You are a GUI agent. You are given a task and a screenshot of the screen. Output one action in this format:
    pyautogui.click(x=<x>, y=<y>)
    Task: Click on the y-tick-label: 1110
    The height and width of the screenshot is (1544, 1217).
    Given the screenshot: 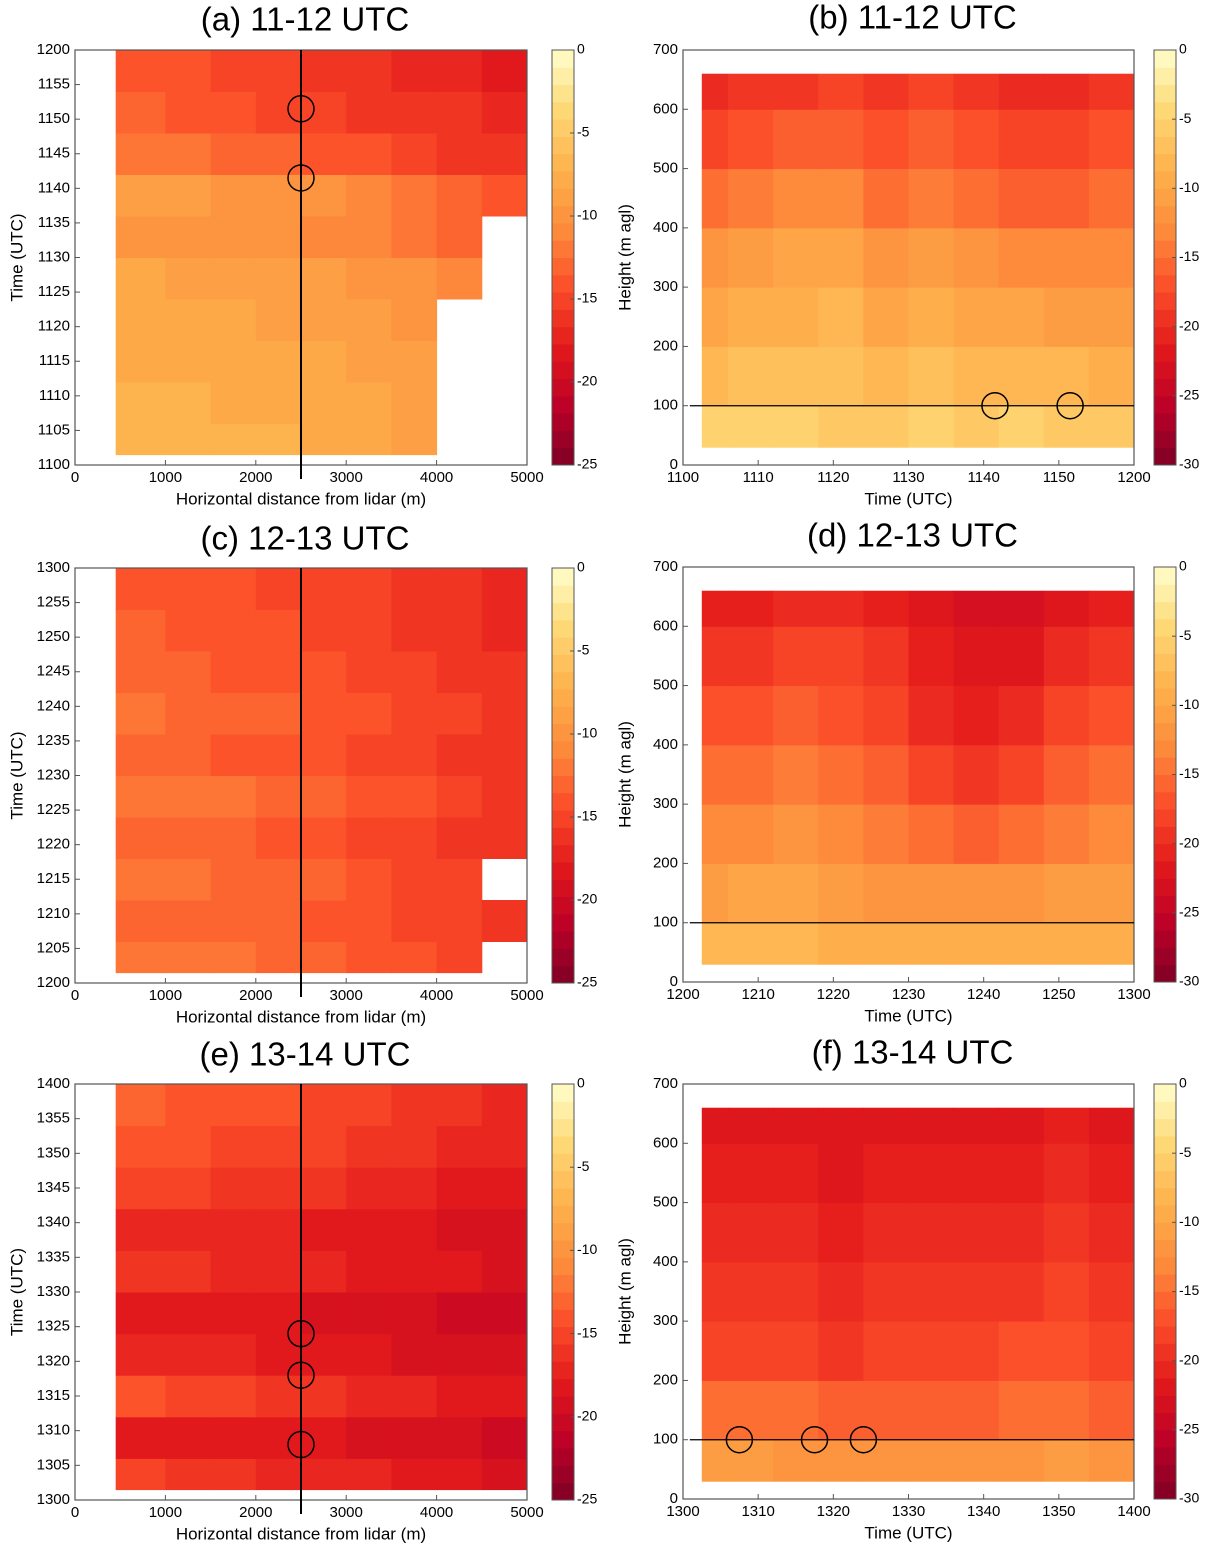 What is the action you would take?
    pyautogui.click(x=54, y=395)
    